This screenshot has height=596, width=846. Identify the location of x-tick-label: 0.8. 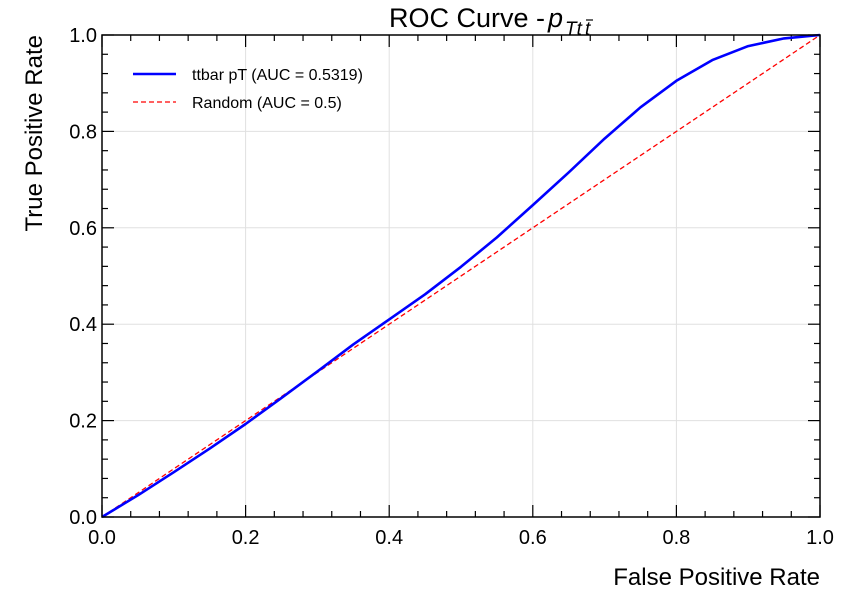
(676, 538).